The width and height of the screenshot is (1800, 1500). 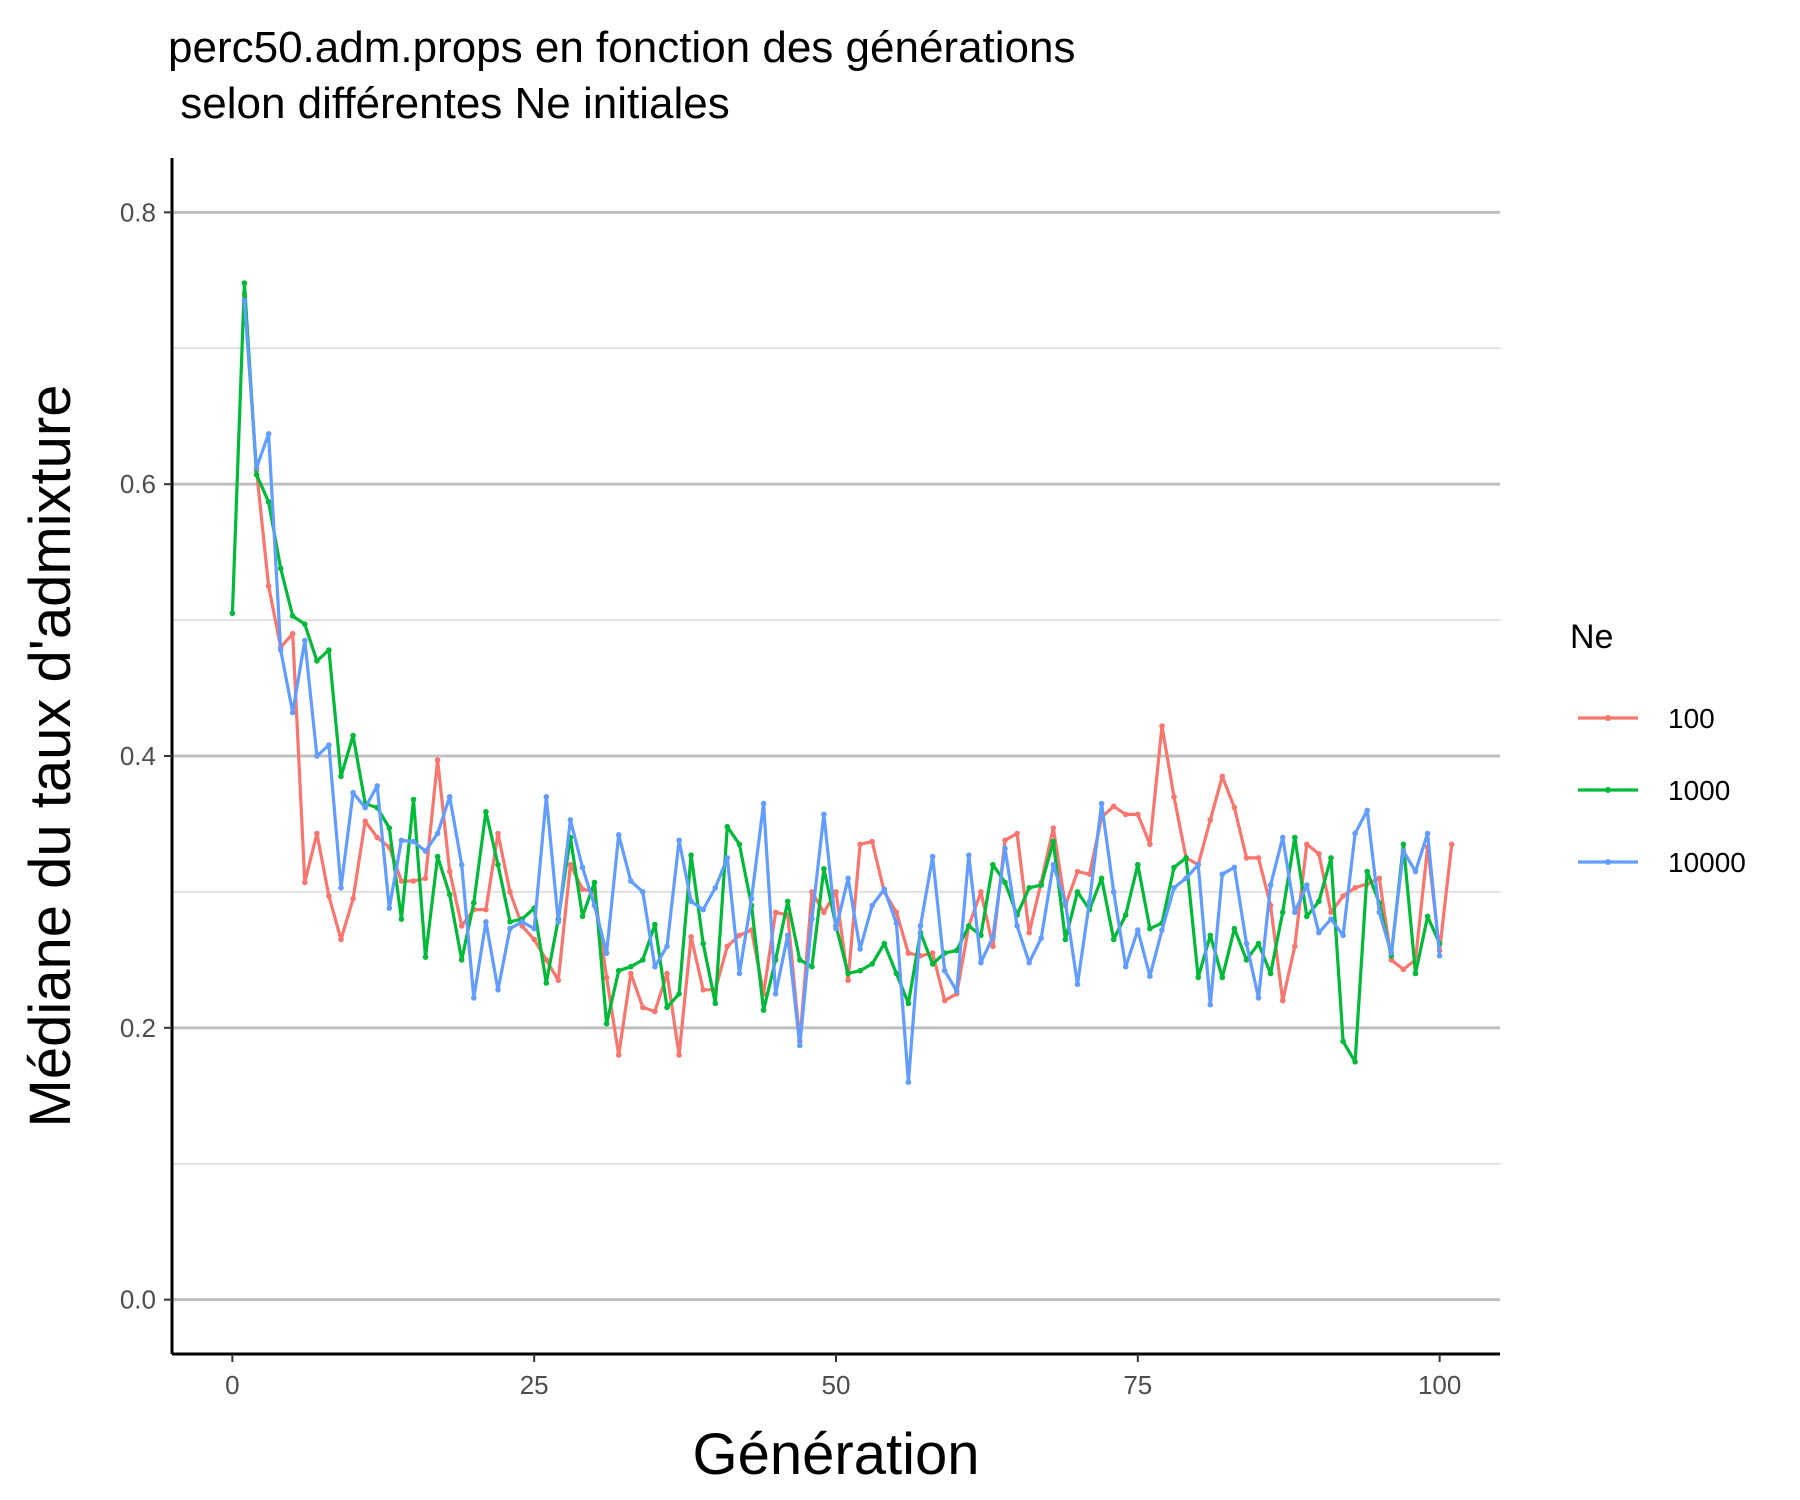 I want to click on x-tick-label: 0, so click(x=232, y=1385).